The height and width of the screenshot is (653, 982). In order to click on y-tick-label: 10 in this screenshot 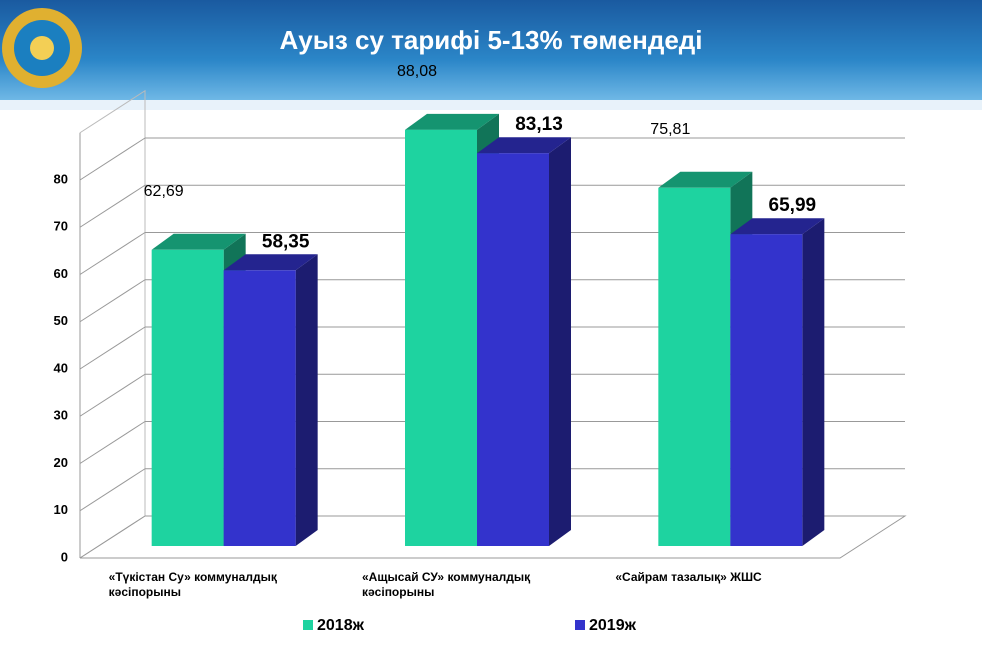, I will do `click(61, 509)`.